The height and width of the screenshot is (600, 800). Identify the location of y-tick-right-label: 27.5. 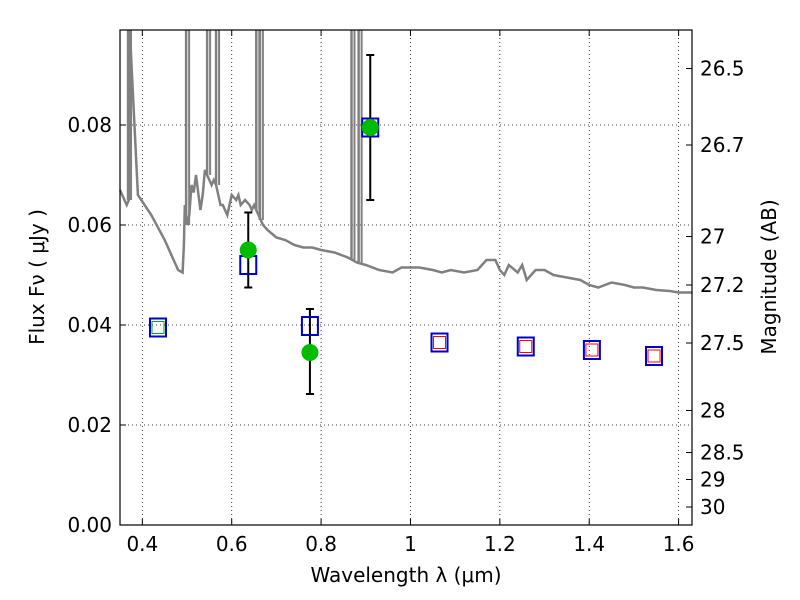
(722, 343).